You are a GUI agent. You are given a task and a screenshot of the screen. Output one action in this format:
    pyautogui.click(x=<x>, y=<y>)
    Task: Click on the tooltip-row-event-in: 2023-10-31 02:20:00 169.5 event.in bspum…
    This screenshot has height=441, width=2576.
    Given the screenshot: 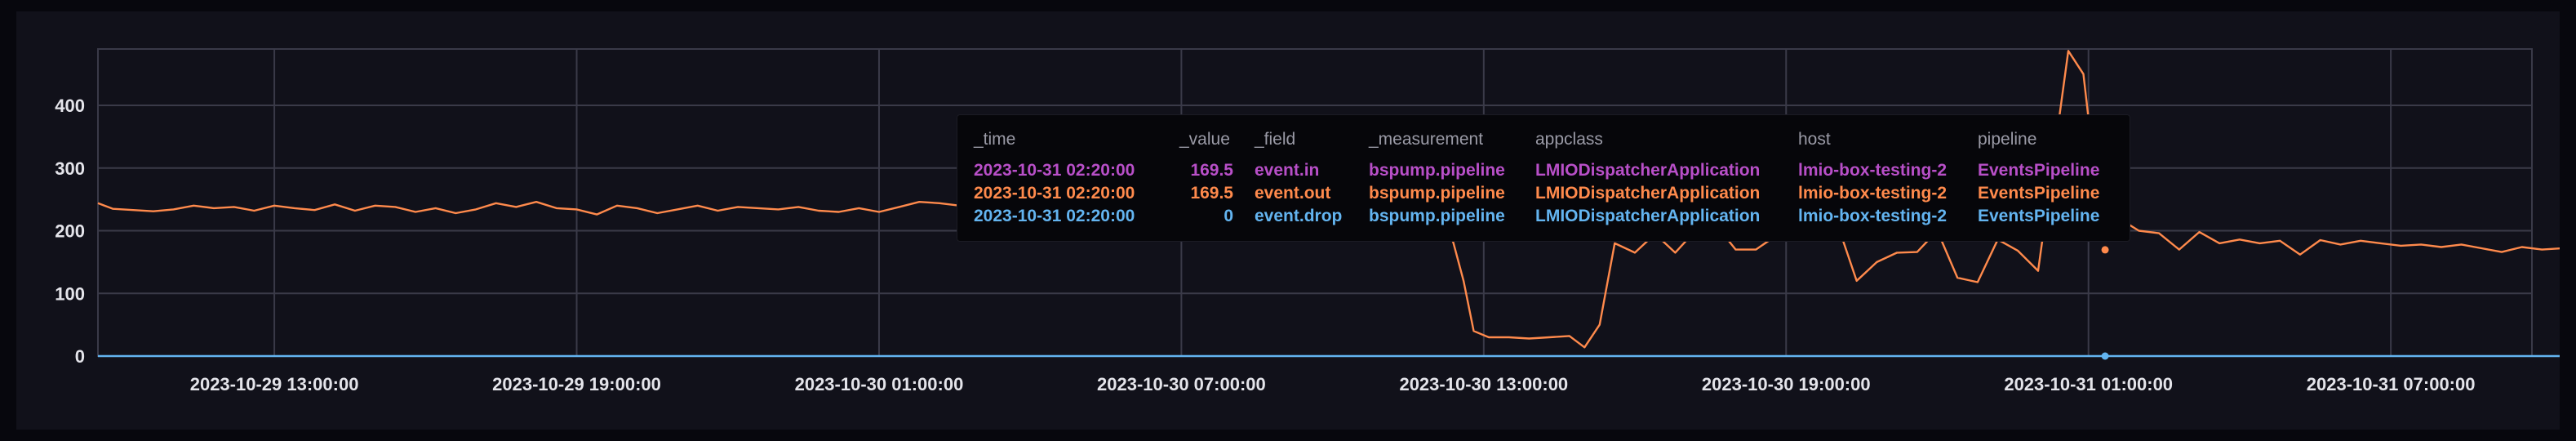 What is the action you would take?
    pyautogui.click(x=1543, y=171)
    